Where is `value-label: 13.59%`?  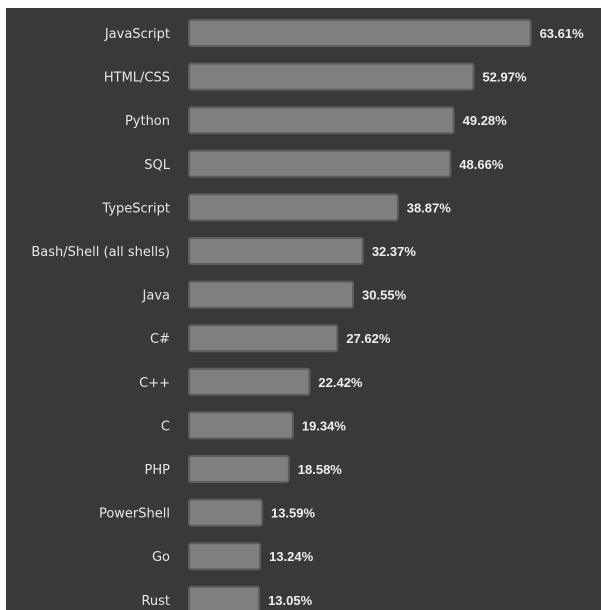 value-label: 13.59% is located at coordinates (293, 513).